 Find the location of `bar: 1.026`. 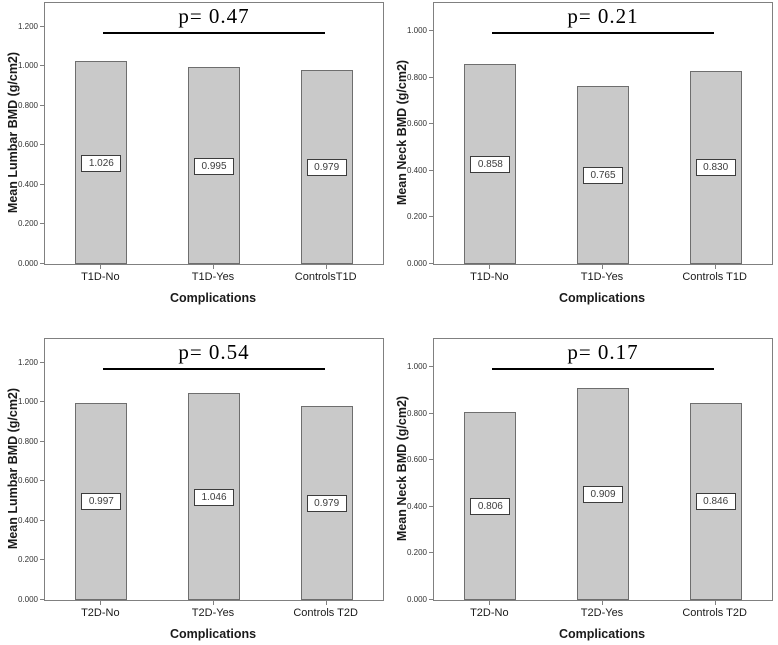

bar: 1.026 is located at coordinates (101, 162).